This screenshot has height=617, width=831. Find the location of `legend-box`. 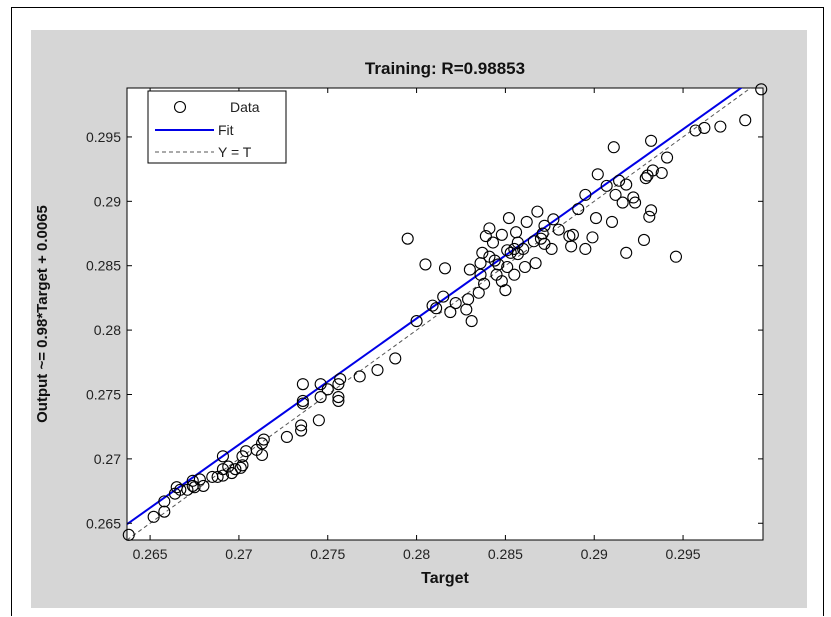

legend-box is located at coordinates (217, 127).